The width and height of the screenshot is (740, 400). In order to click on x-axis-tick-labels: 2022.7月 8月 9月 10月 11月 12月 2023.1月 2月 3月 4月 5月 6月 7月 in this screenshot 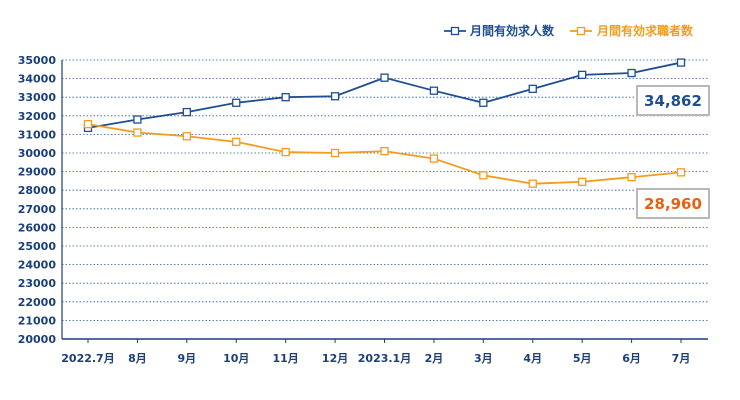, I will do `click(375, 352)`.